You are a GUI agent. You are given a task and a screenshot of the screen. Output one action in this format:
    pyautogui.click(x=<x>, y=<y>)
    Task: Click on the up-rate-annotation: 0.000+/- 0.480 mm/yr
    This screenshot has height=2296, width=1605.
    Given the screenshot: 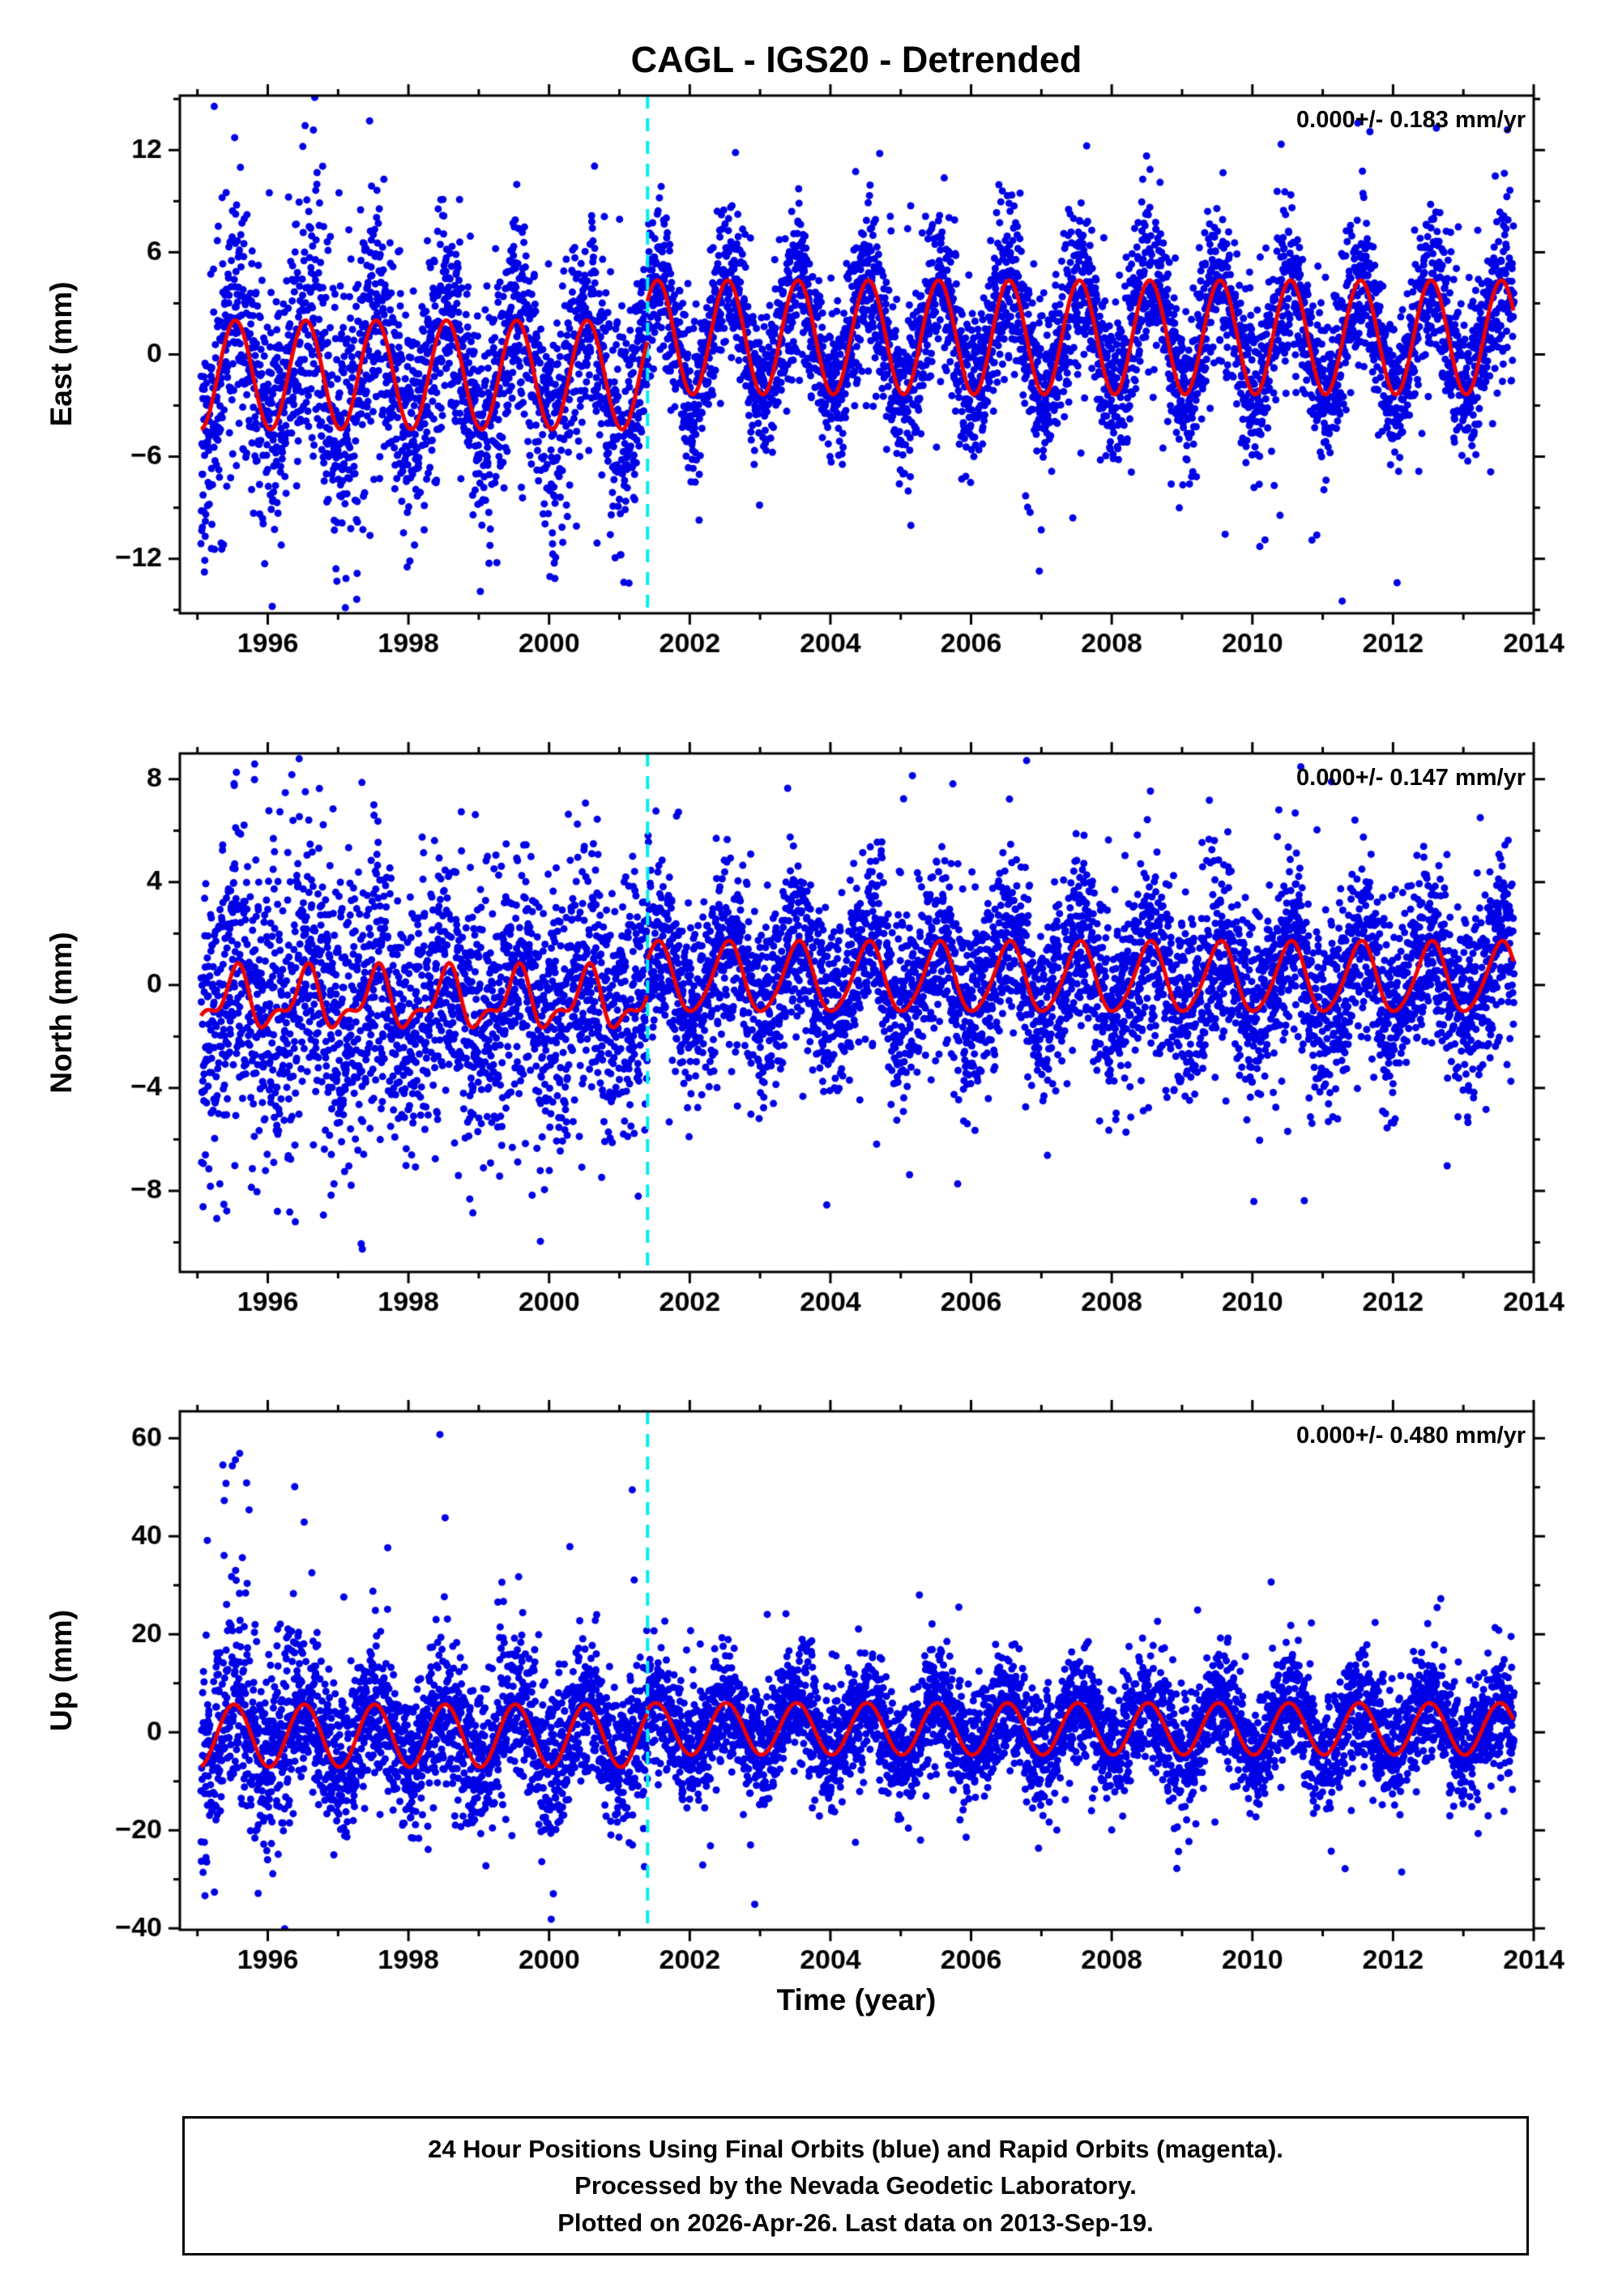 What is the action you would take?
    pyautogui.click(x=1411, y=1436)
    